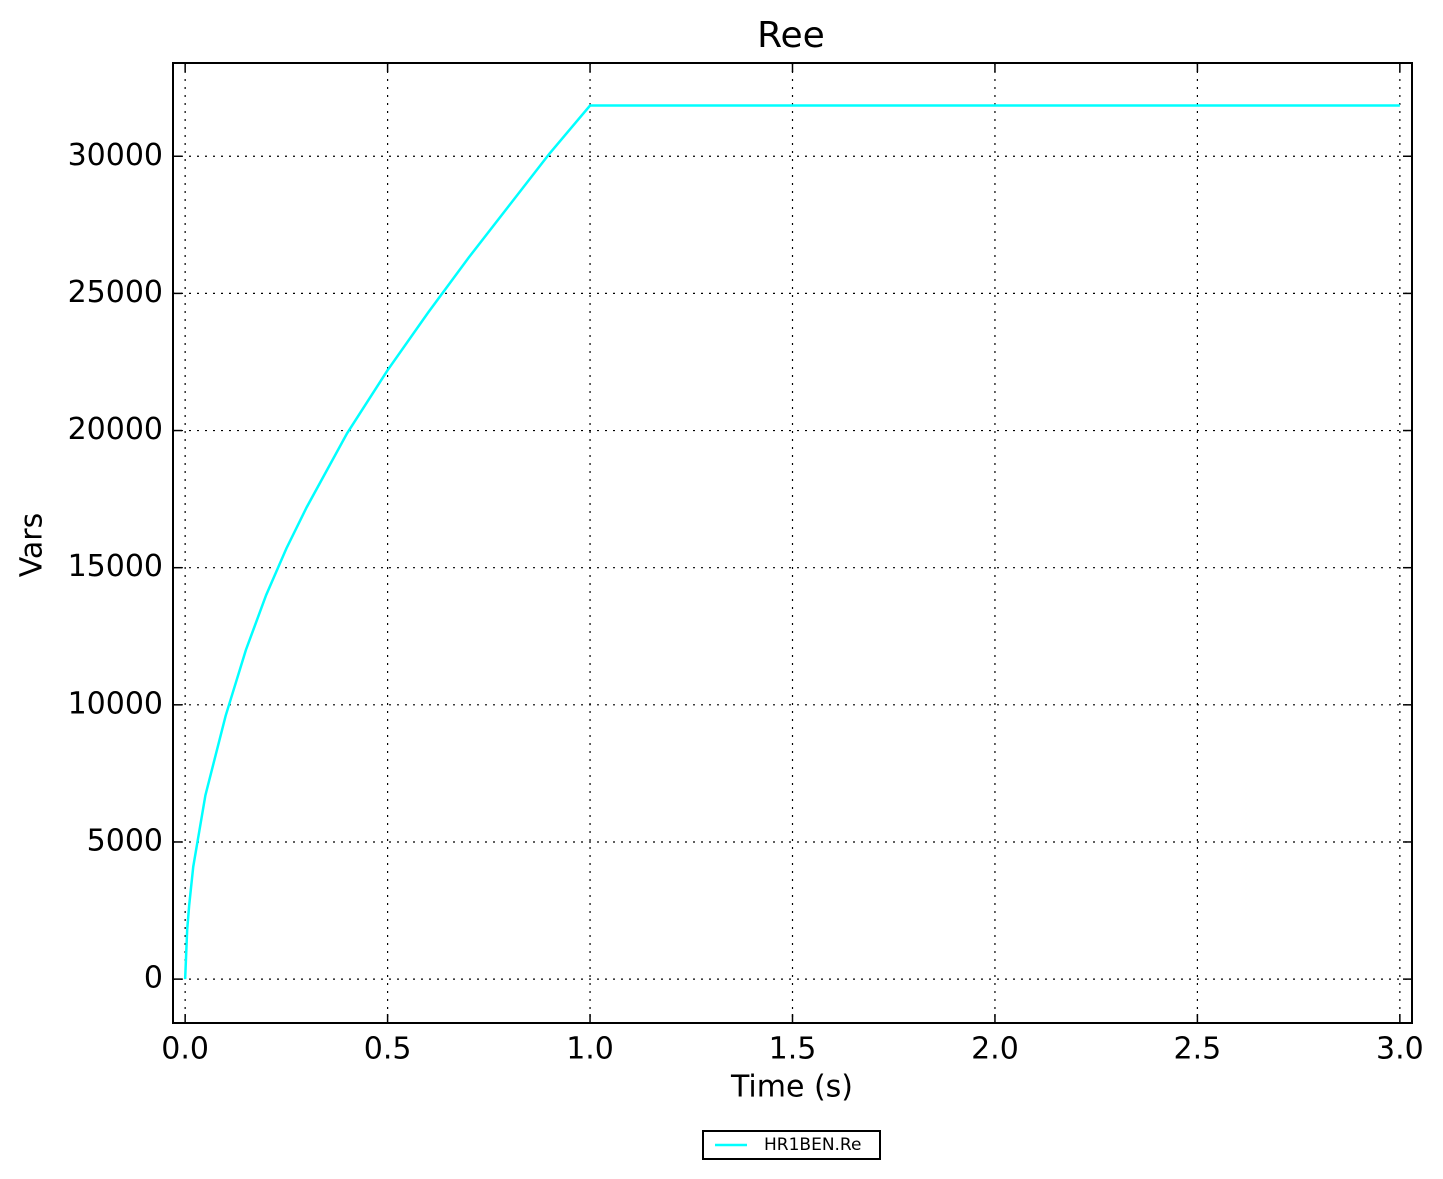 This screenshot has height=1179, width=1443. I want to click on y-tick-label: 5000, so click(125, 840).